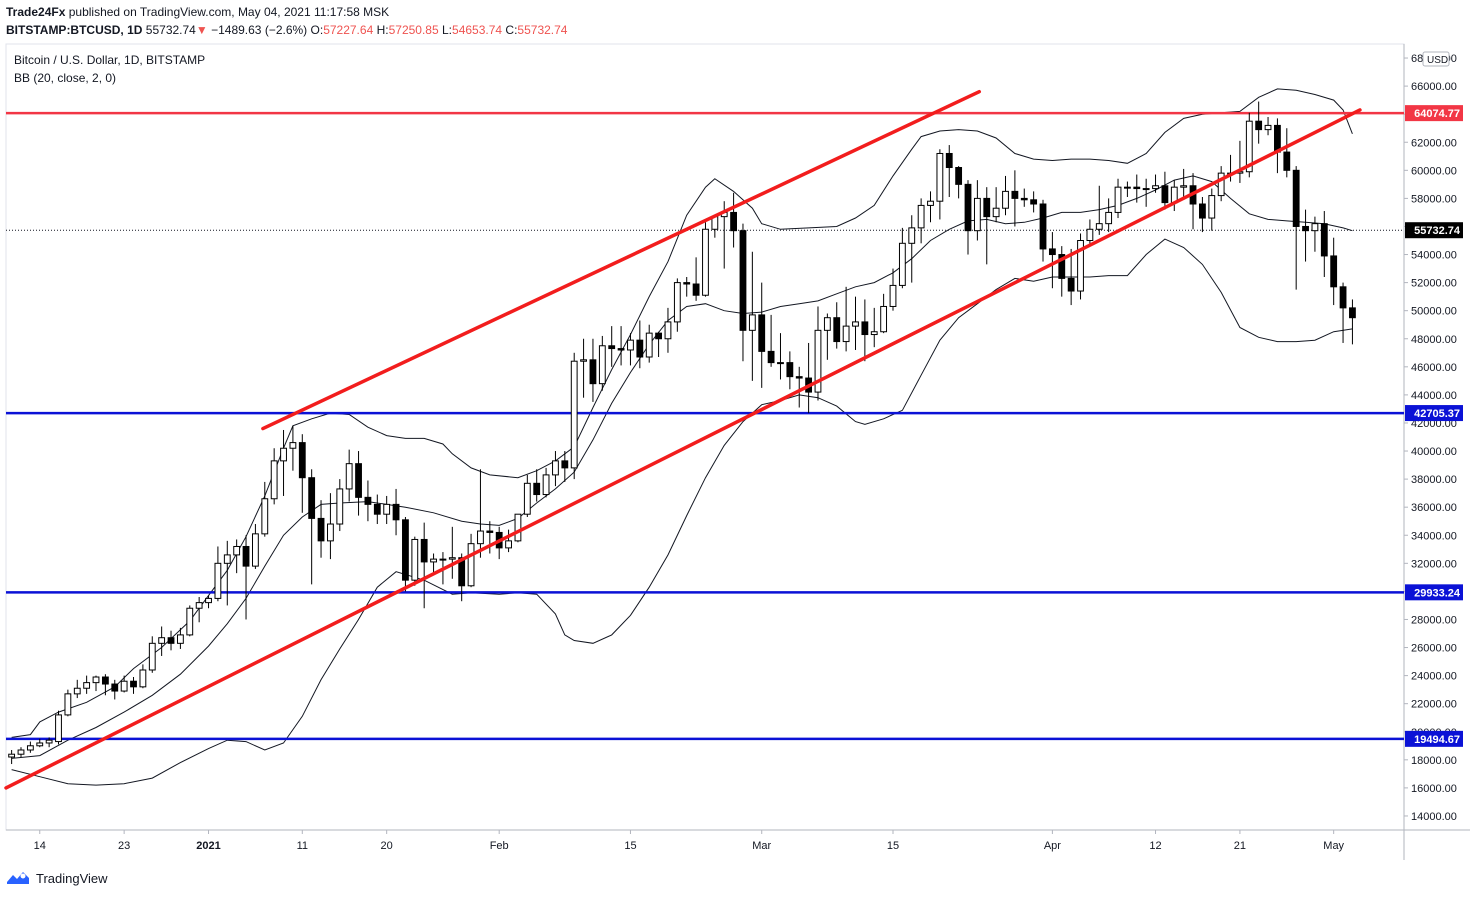  Describe the element at coordinates (302, 846) in the screenshot. I see `time-tick-label: 11` at that location.